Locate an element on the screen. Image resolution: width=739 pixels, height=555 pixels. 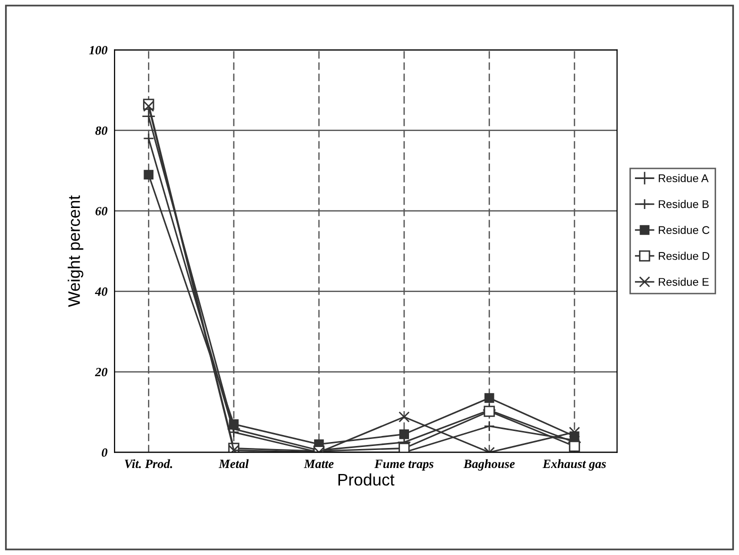
x-tick-label: Exhaust gas is located at coordinates (574, 465).